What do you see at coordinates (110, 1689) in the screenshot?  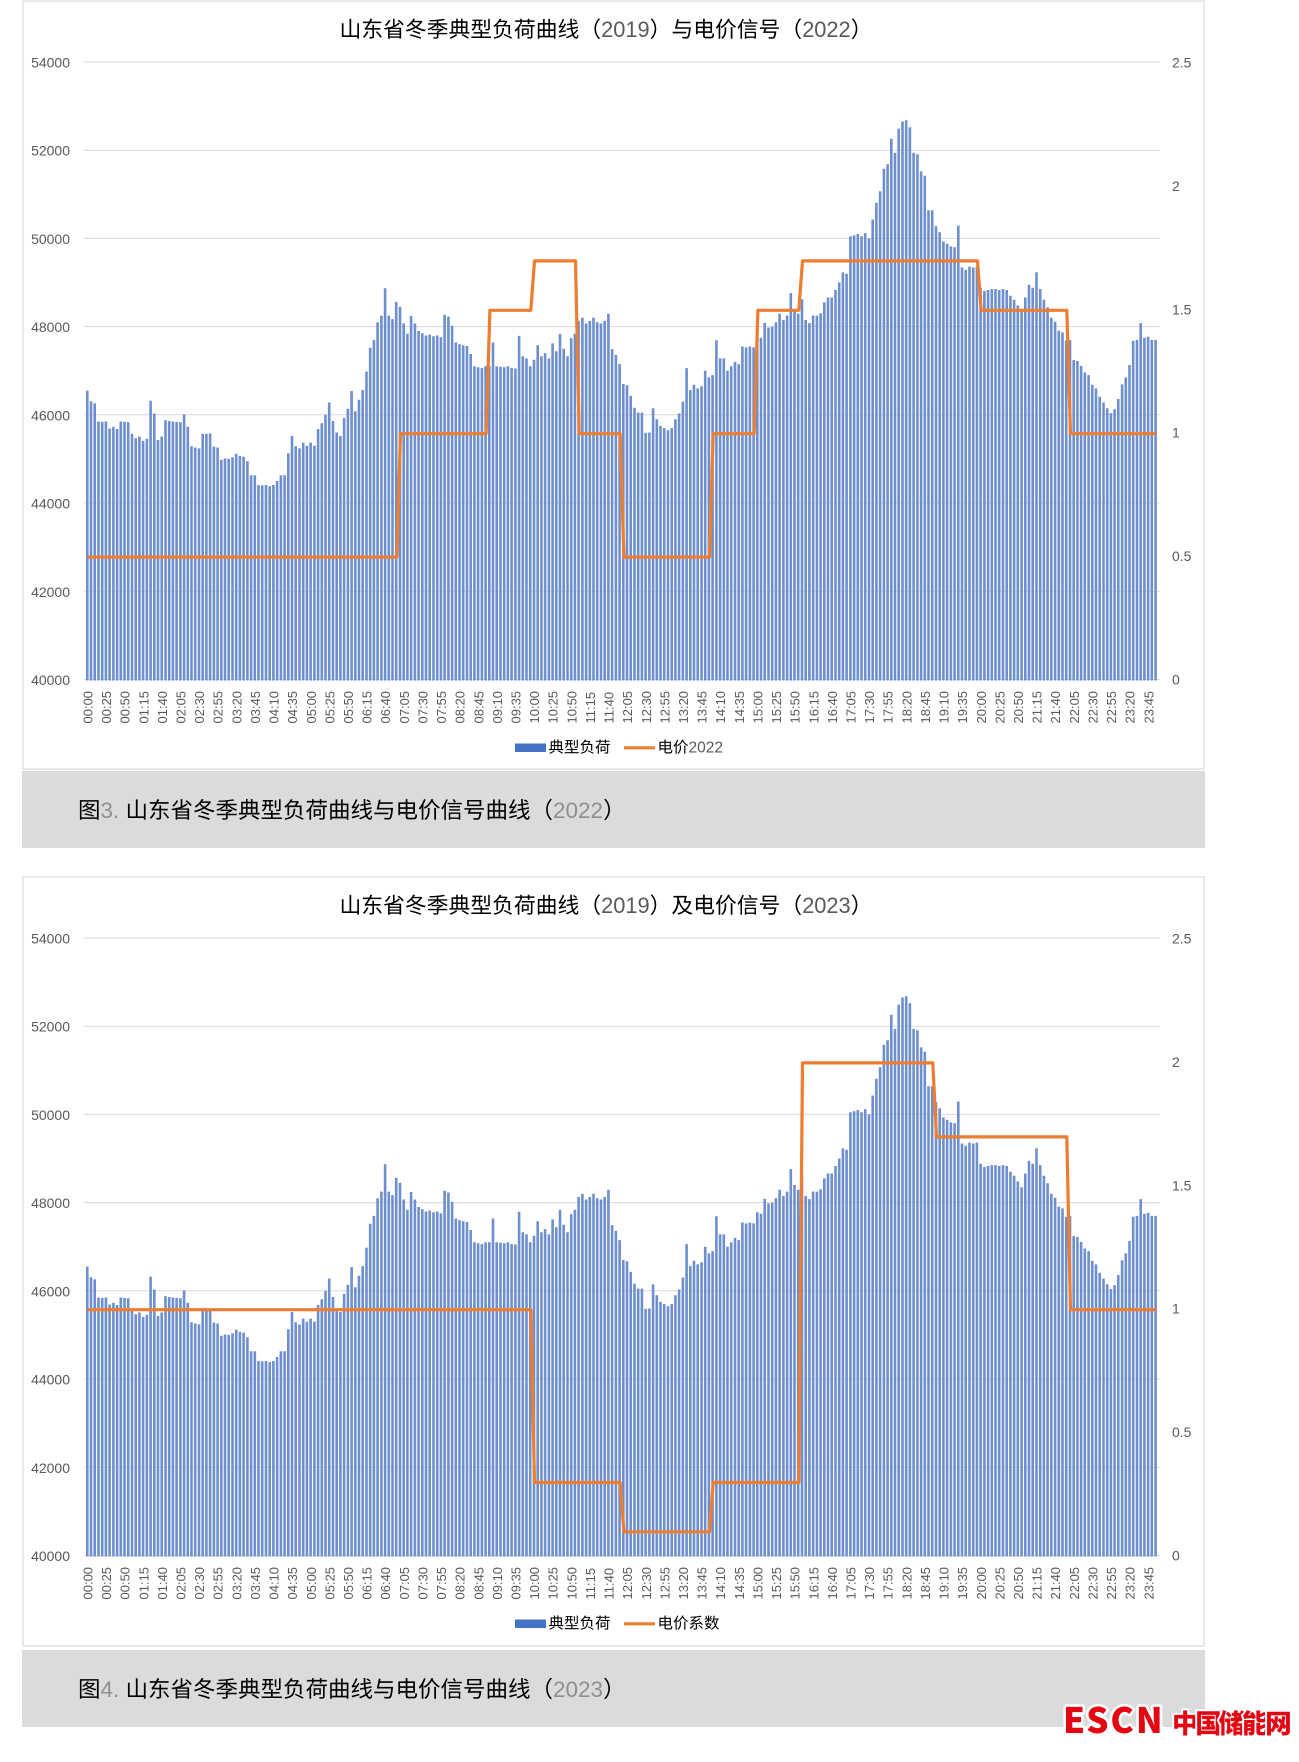 I see `svg-text: 4.` at bounding box center [110, 1689].